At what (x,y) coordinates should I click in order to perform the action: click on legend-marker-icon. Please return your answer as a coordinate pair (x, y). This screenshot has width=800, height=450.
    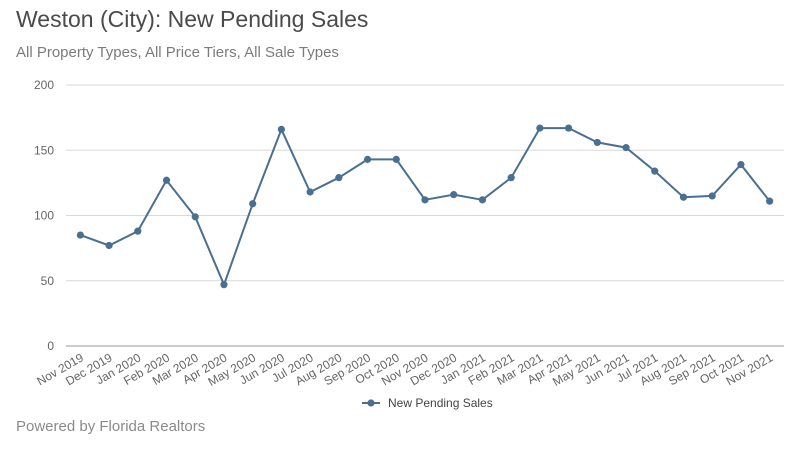
    Looking at the image, I should click on (371, 403).